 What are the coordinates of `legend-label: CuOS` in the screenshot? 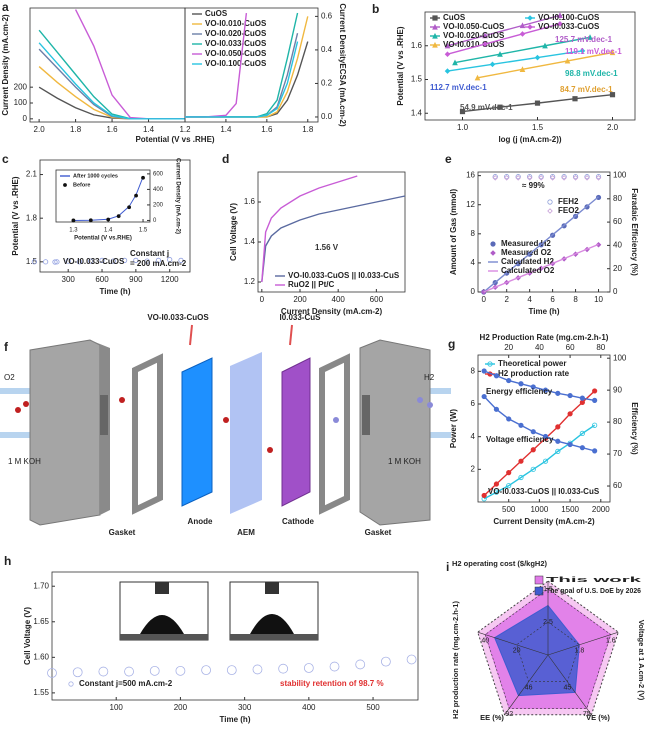 It's located at (454, 17).